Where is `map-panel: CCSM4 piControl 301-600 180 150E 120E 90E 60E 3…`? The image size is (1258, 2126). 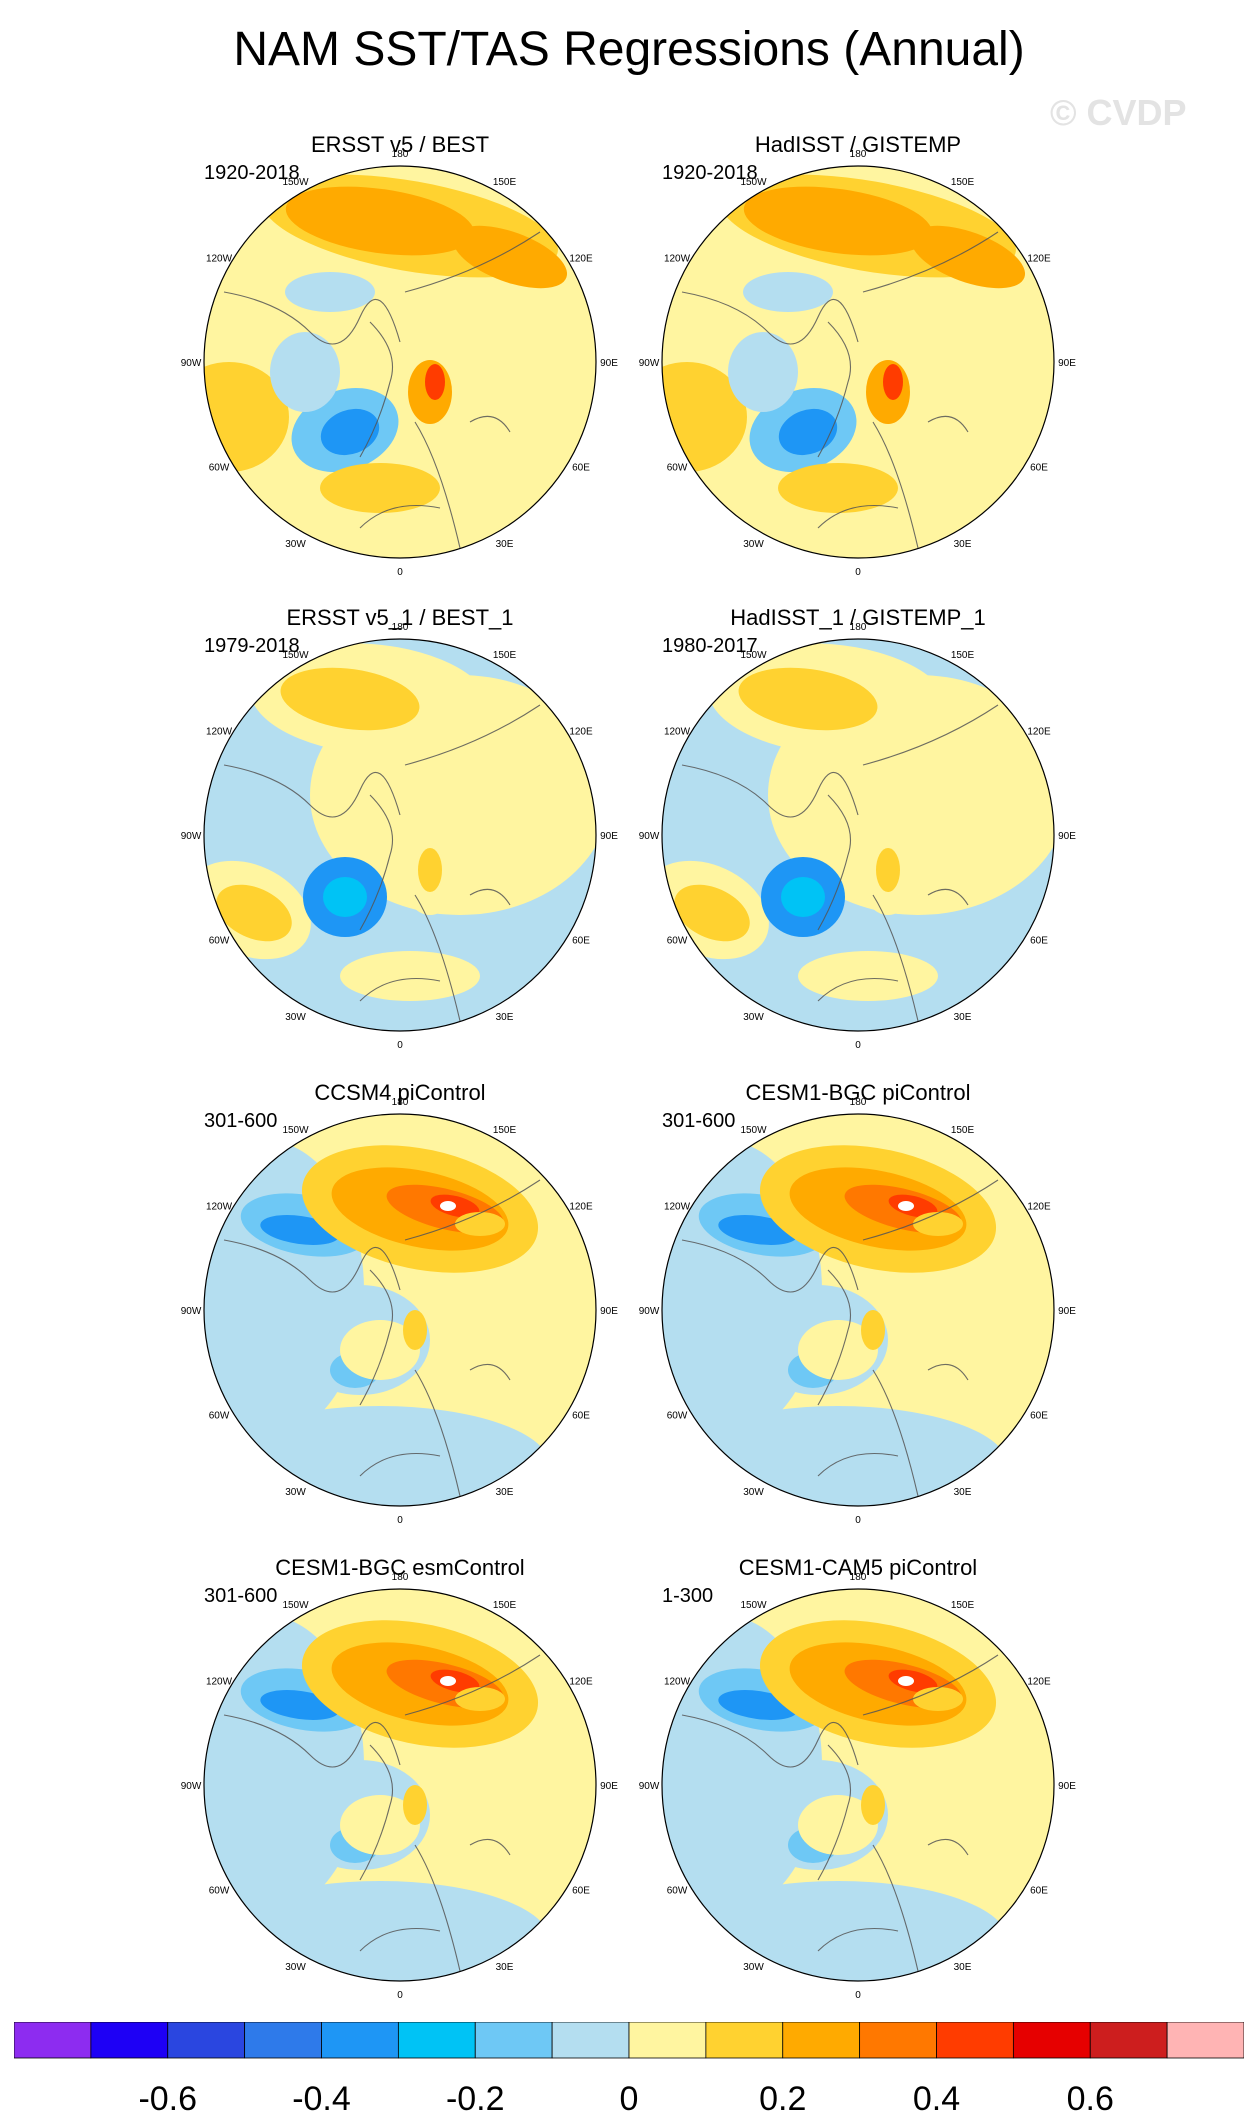
map-panel: CCSM4 piControl 301-600 180 150E 120E 90E 60E 3… is located at coordinates (400, 1303).